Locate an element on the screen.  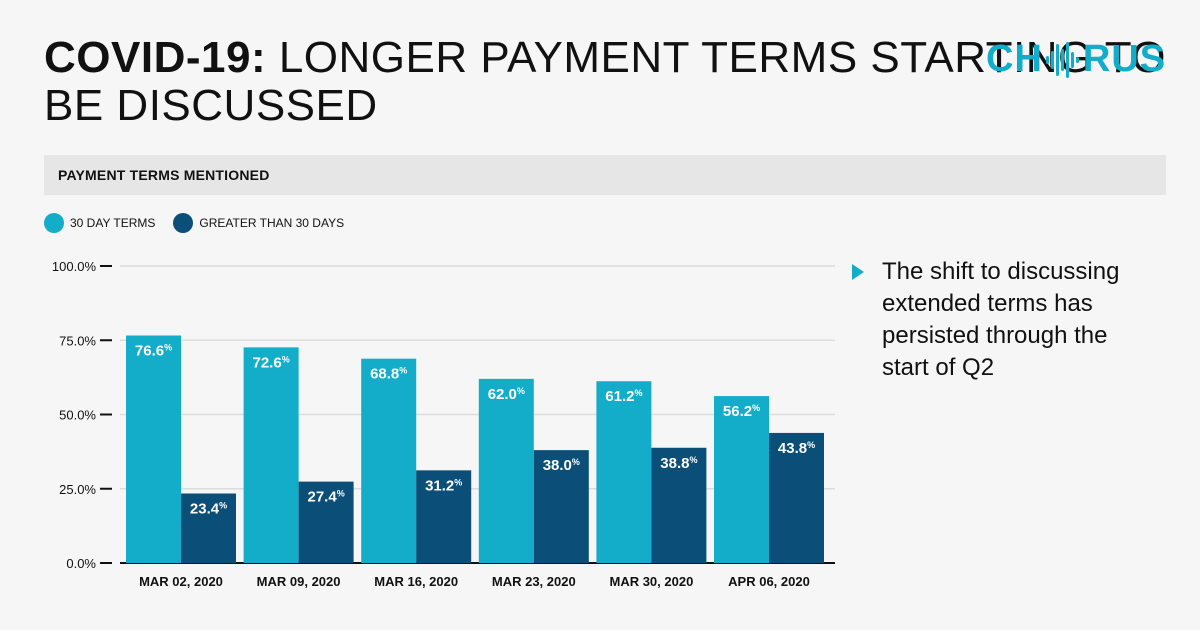
data-label: 43.8% is located at coordinates (796, 448).